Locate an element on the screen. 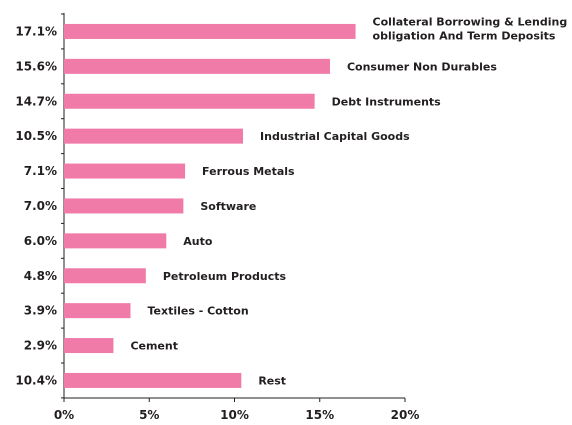 This screenshot has width=572, height=425. value-label: 17.1% is located at coordinates (36, 31).